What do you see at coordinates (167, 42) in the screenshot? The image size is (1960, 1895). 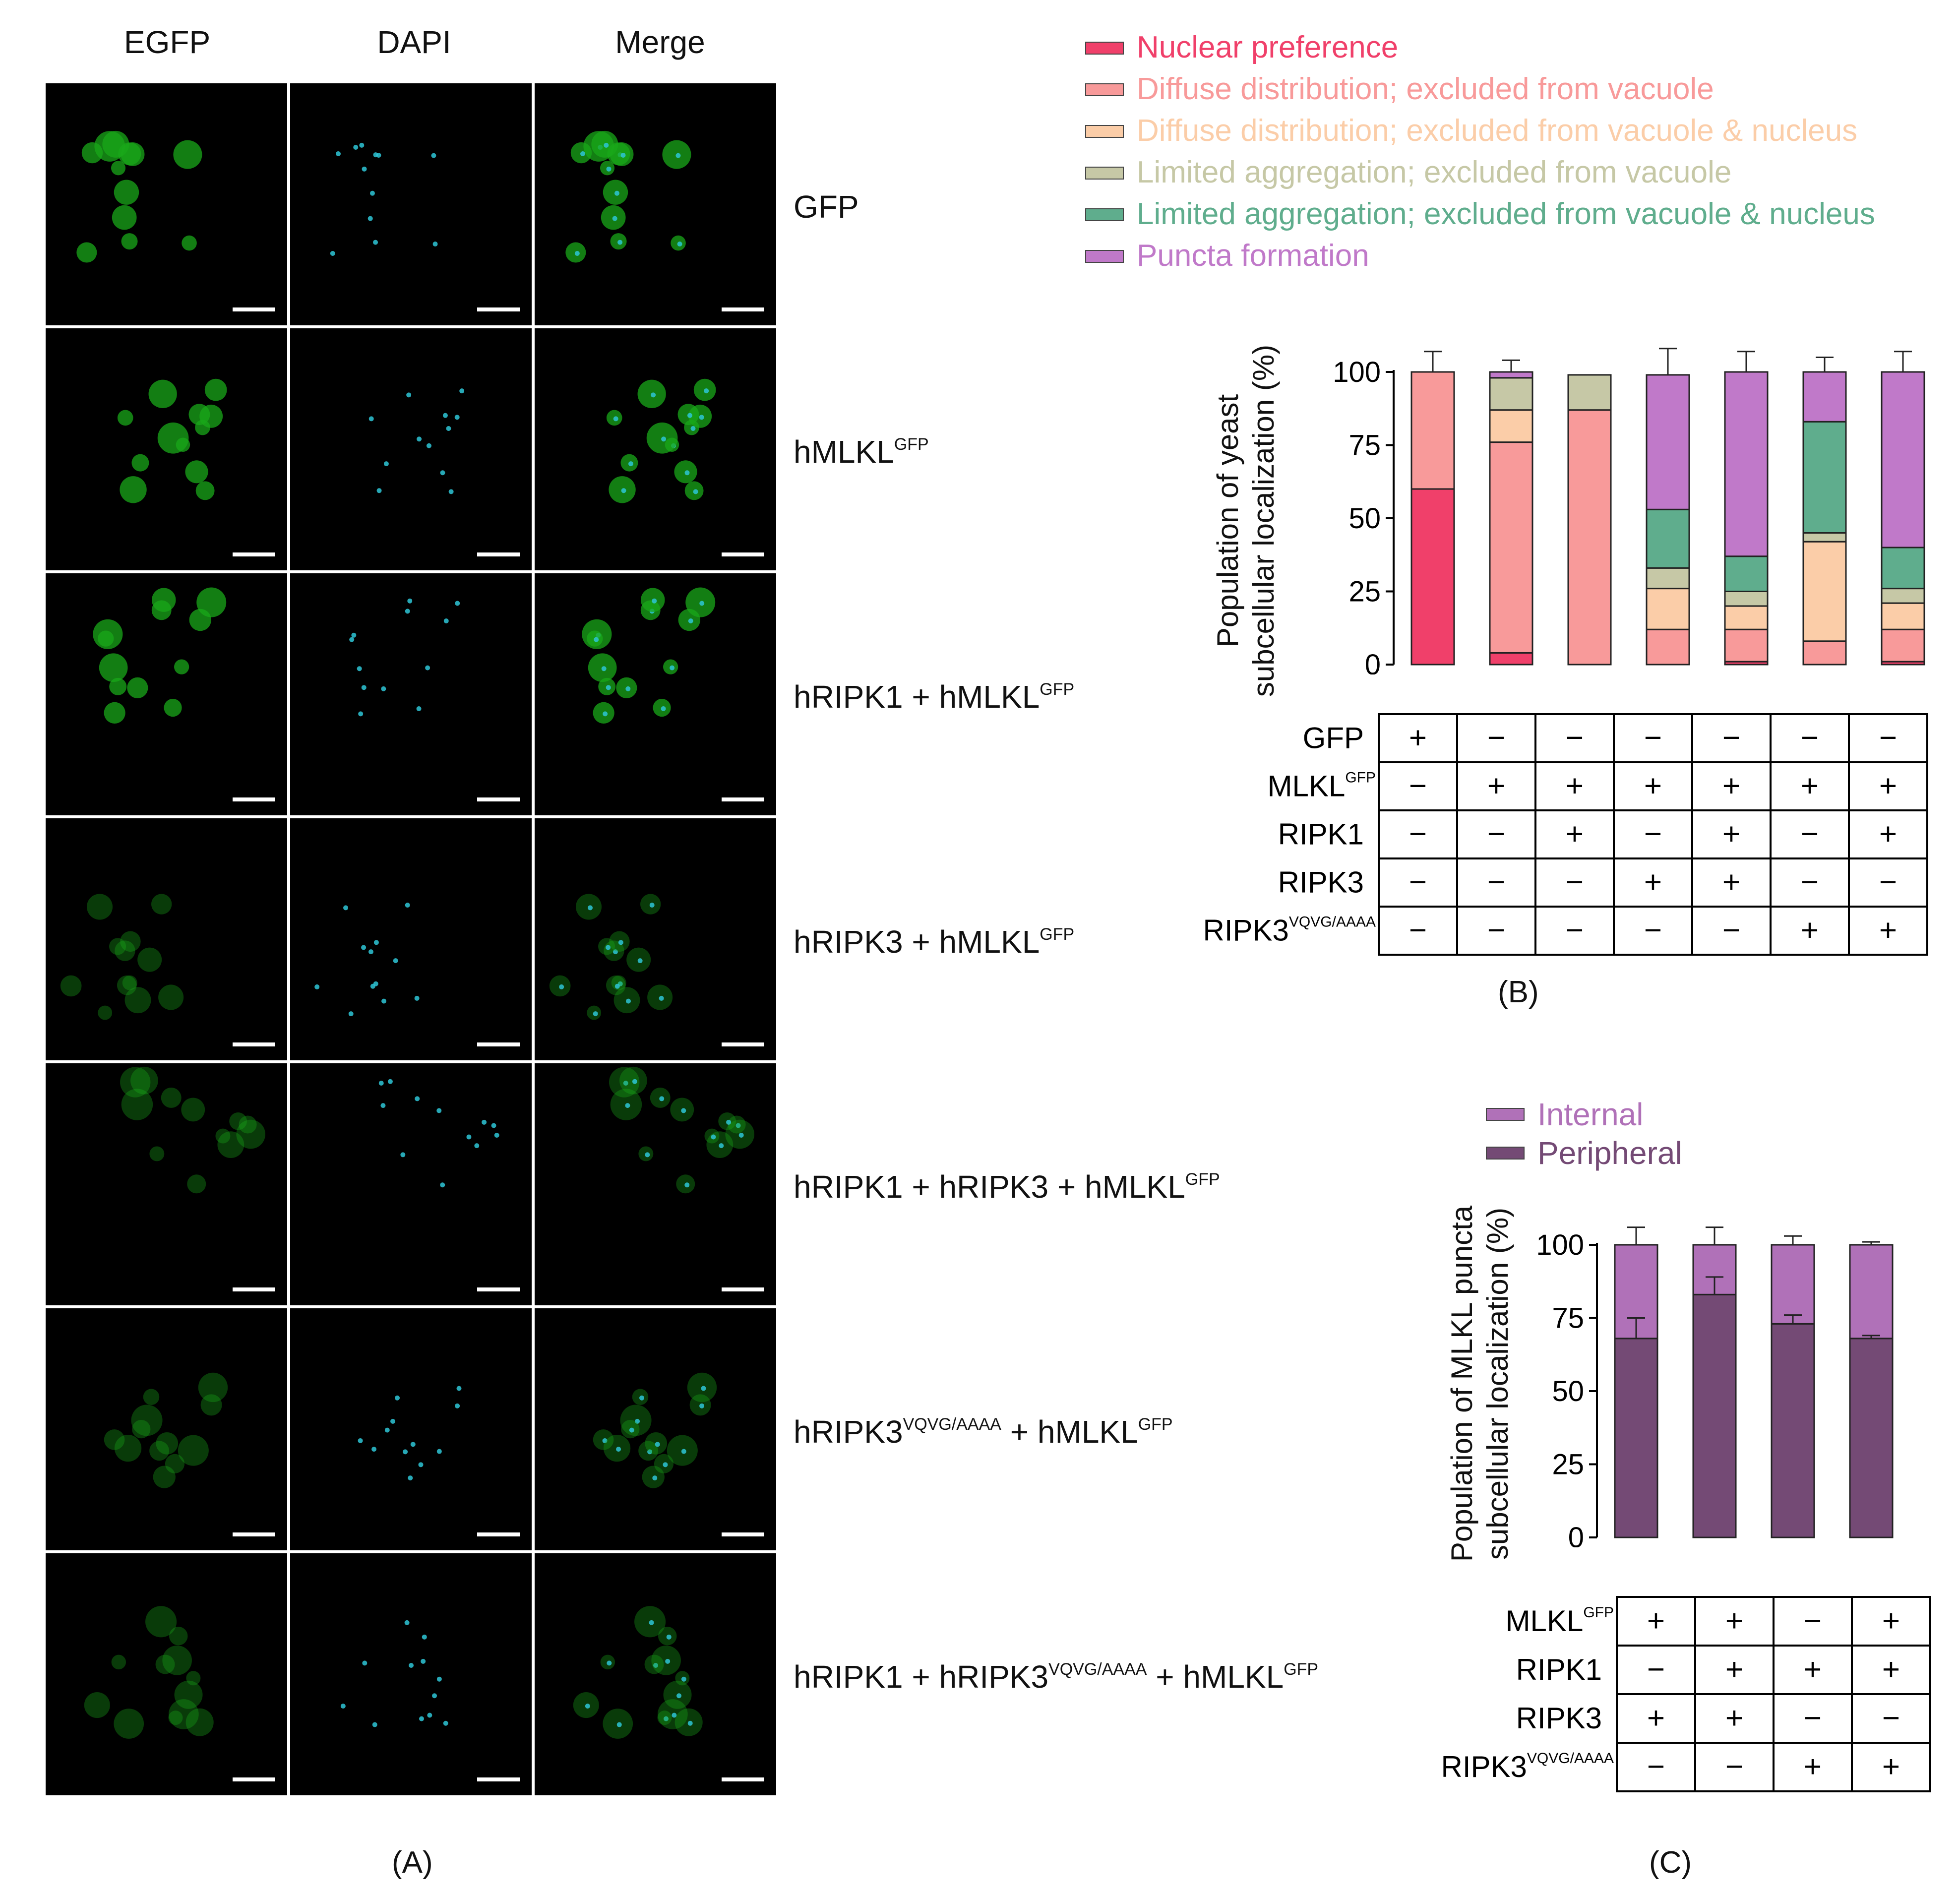 I see `column-header-egfp: EGFP` at bounding box center [167, 42].